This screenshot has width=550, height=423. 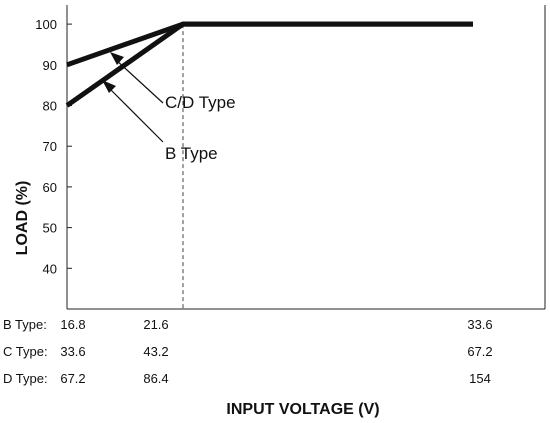 What do you see at coordinates (50, 268) in the screenshot?
I see `y-tick-label: 40` at bounding box center [50, 268].